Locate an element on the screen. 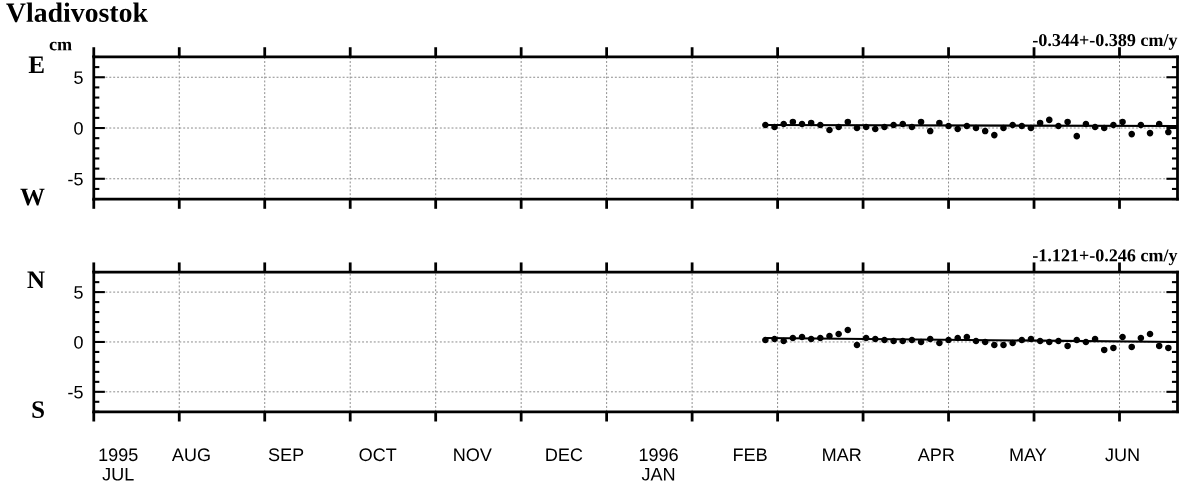 This screenshot has width=1187, height=504. chart-title: Vladivostok is located at coordinates (77, 12).